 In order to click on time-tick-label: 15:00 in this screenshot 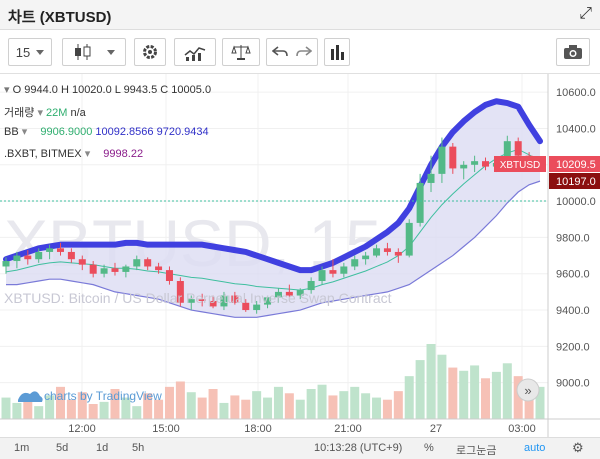, I will do `click(166, 429)`.